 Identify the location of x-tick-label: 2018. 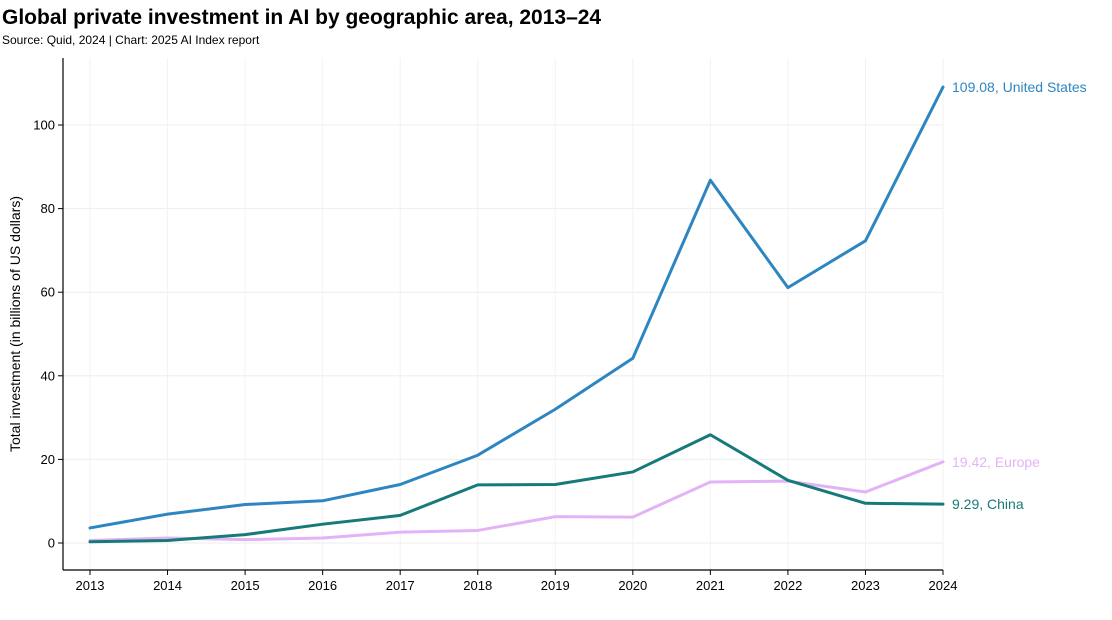
(477, 585).